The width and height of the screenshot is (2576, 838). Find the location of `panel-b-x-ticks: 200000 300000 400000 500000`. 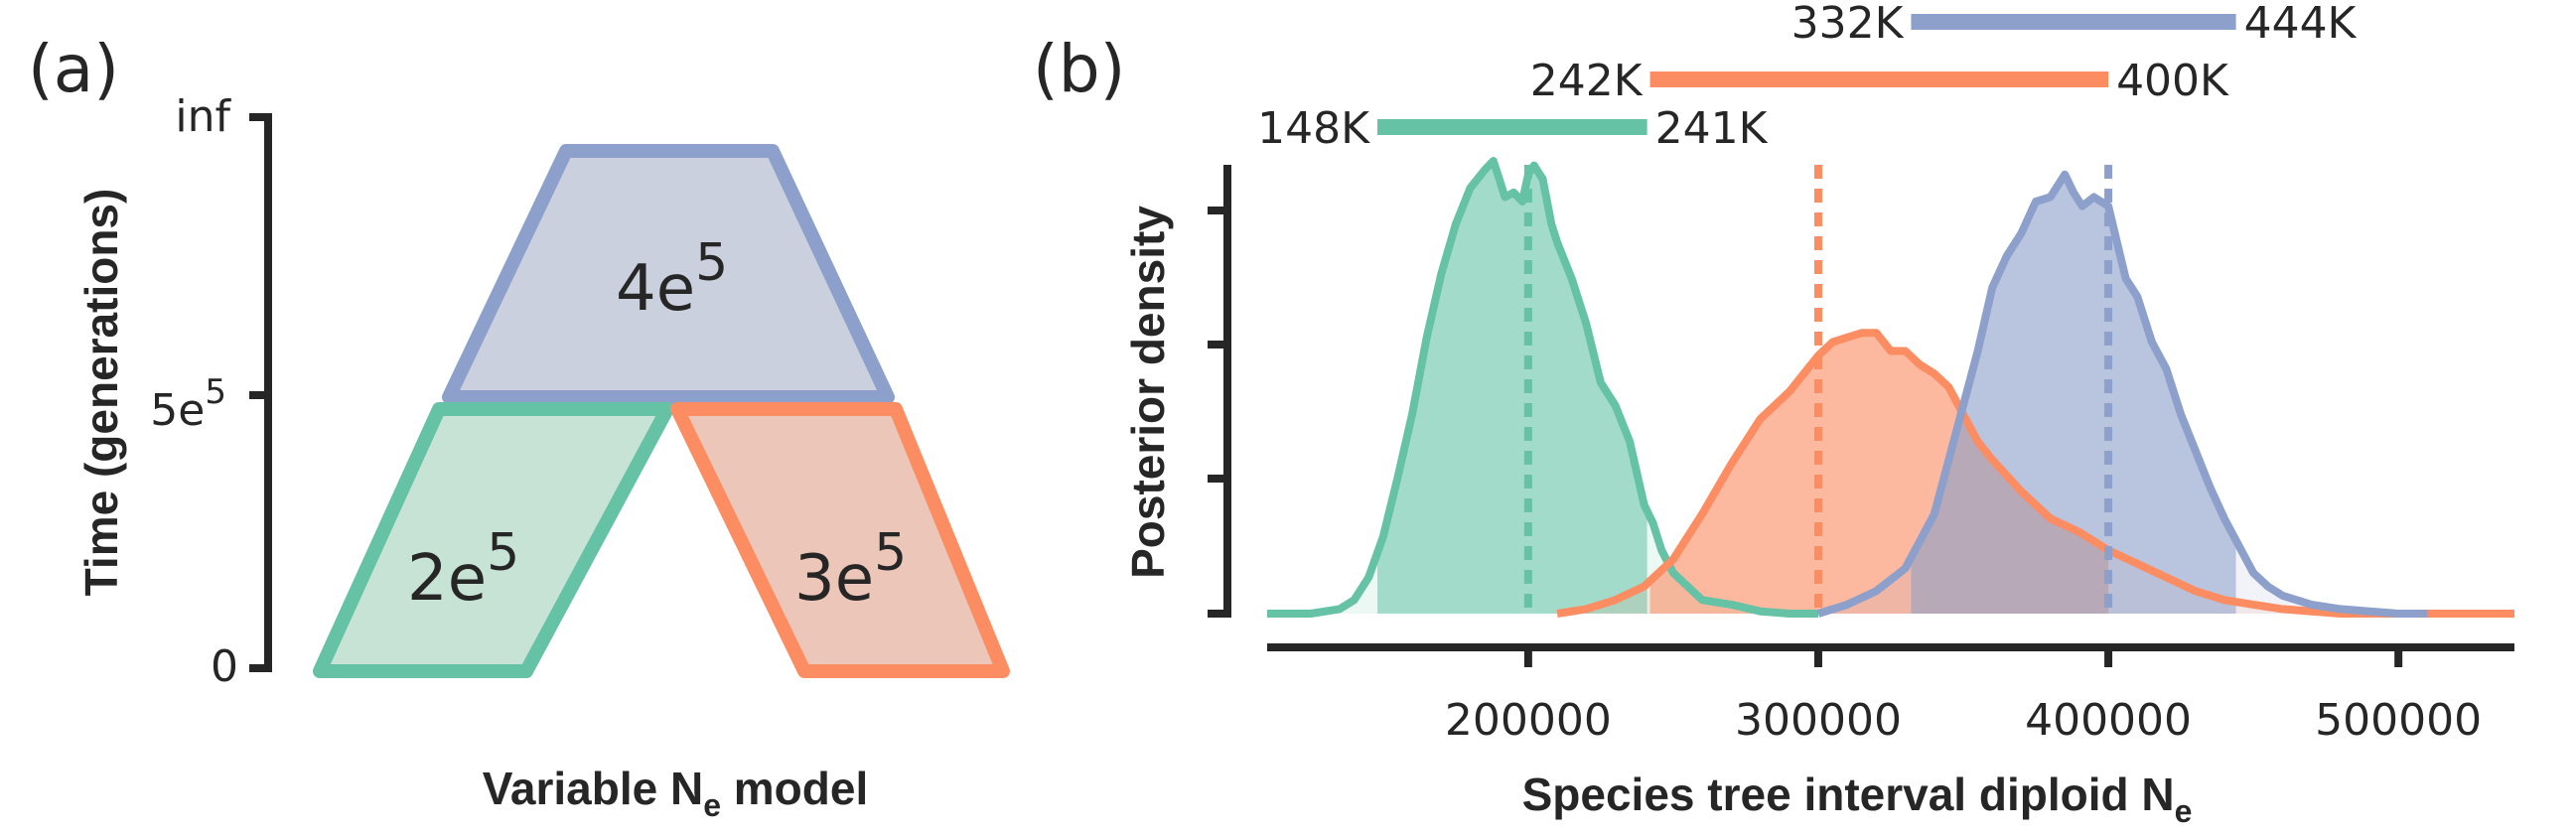

panel-b-x-ticks: 200000 300000 400000 500000 is located at coordinates (1964, 696).